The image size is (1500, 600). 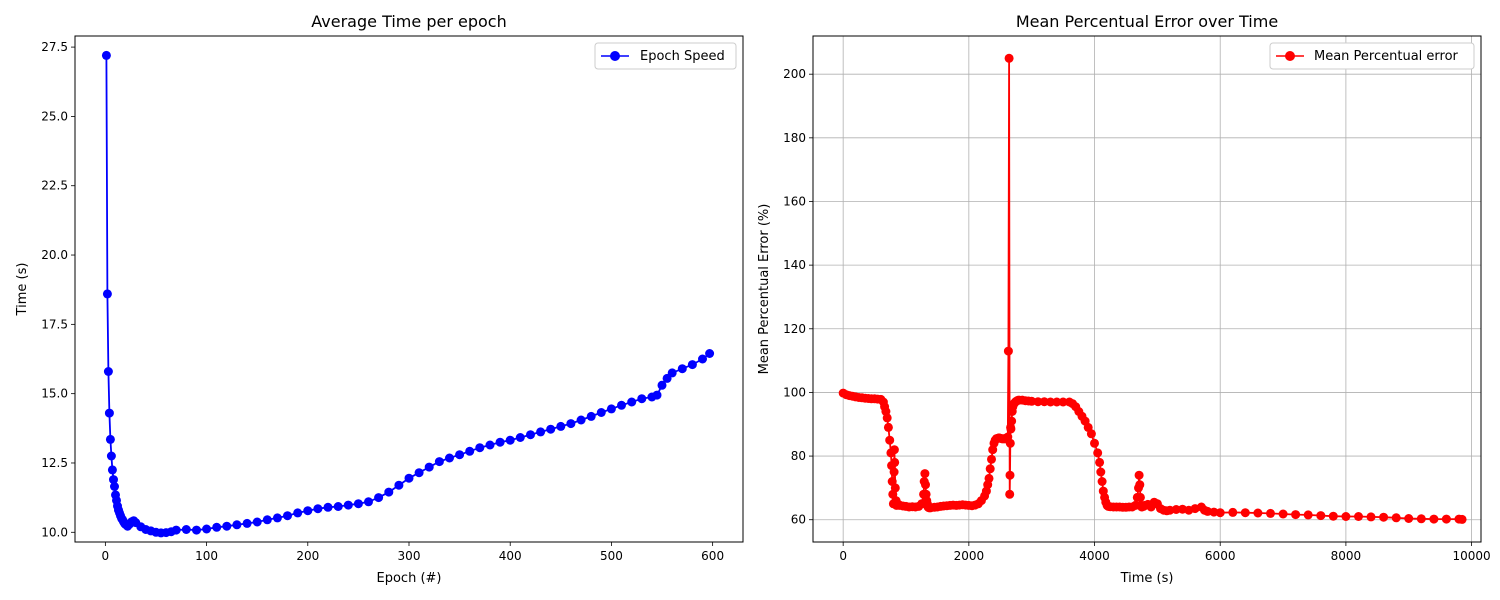 I want to click on y-tick-label: 140, so click(x=794, y=265).